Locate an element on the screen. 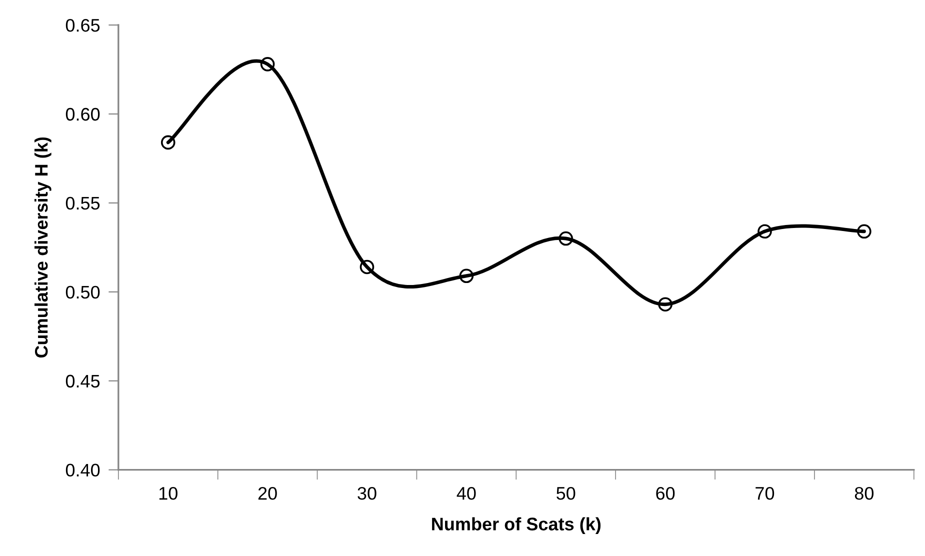 This screenshot has width=925, height=556. x-tick-label: 50 is located at coordinates (566, 493).